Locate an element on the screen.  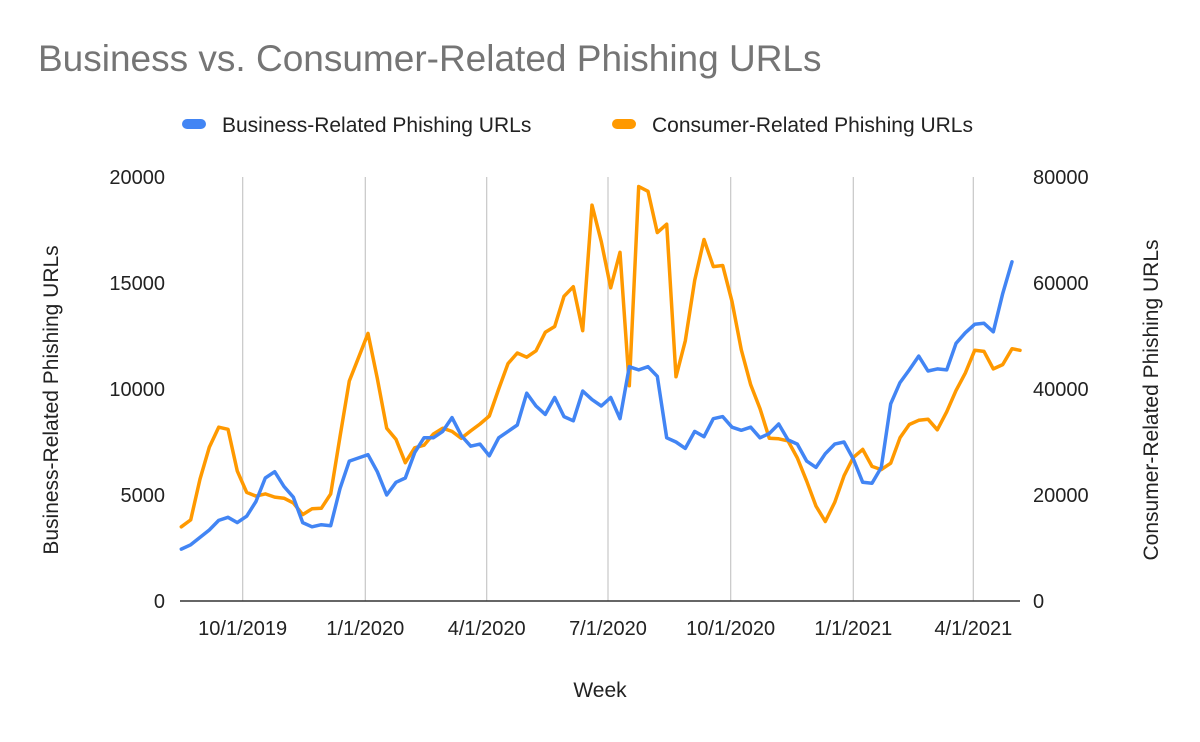
y-right-tick-label: 20000 is located at coordinates (1061, 496).